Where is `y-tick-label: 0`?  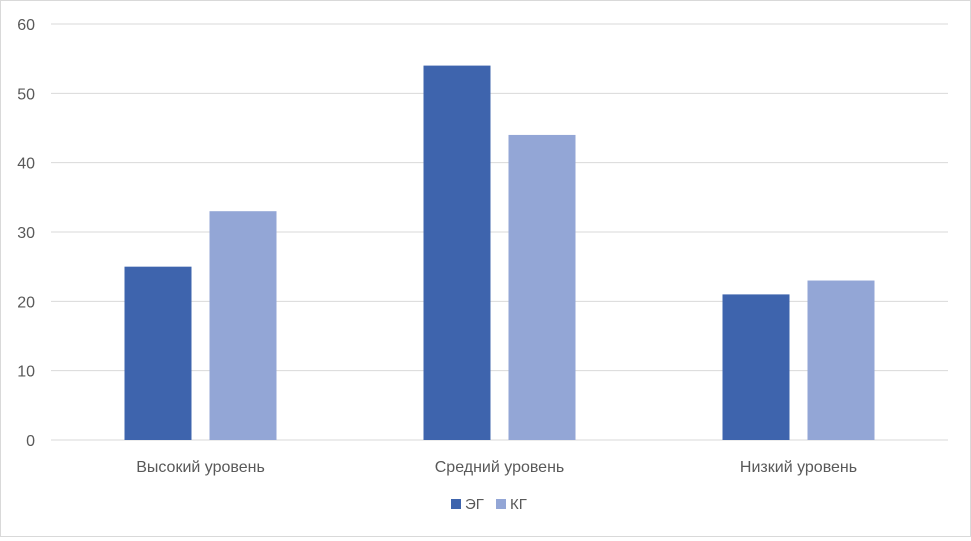
y-tick-label: 0 is located at coordinates (30, 441).